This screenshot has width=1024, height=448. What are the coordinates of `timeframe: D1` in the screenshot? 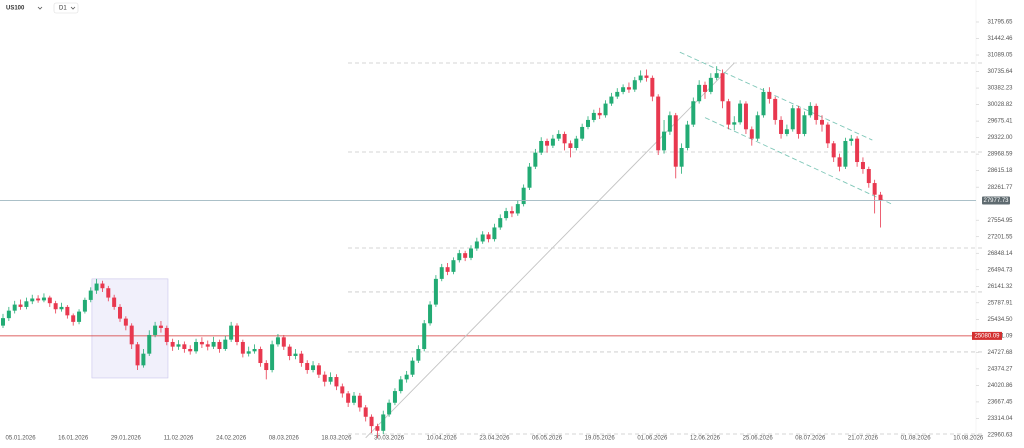 It's located at (63, 9).